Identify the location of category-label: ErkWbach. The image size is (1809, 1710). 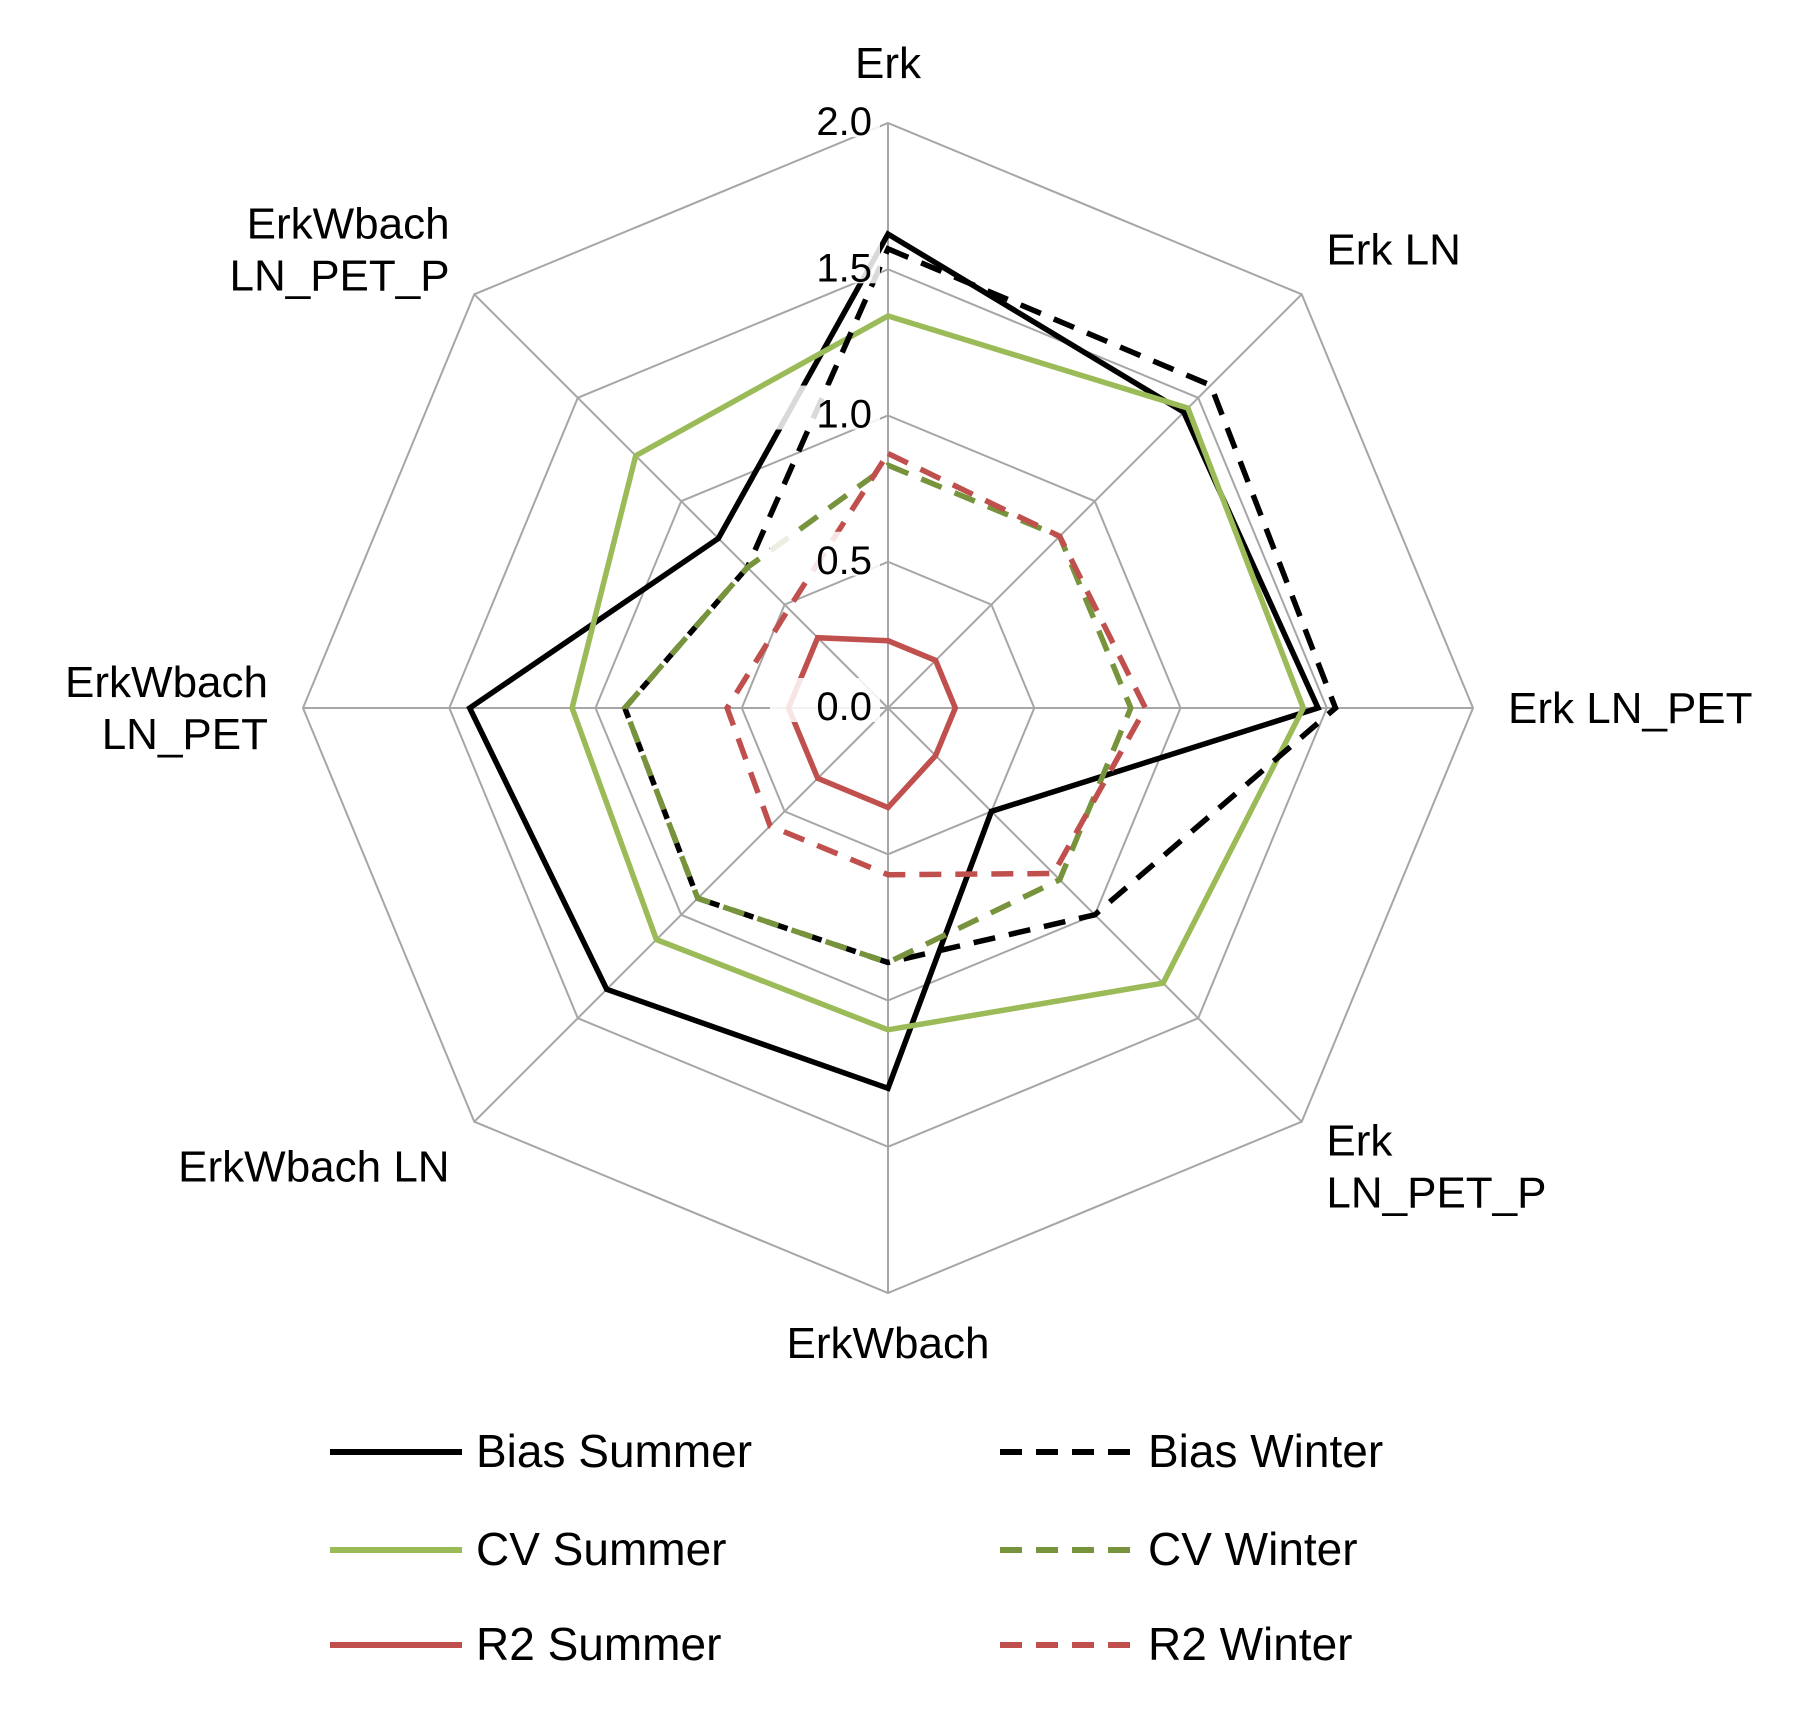
(888, 1343).